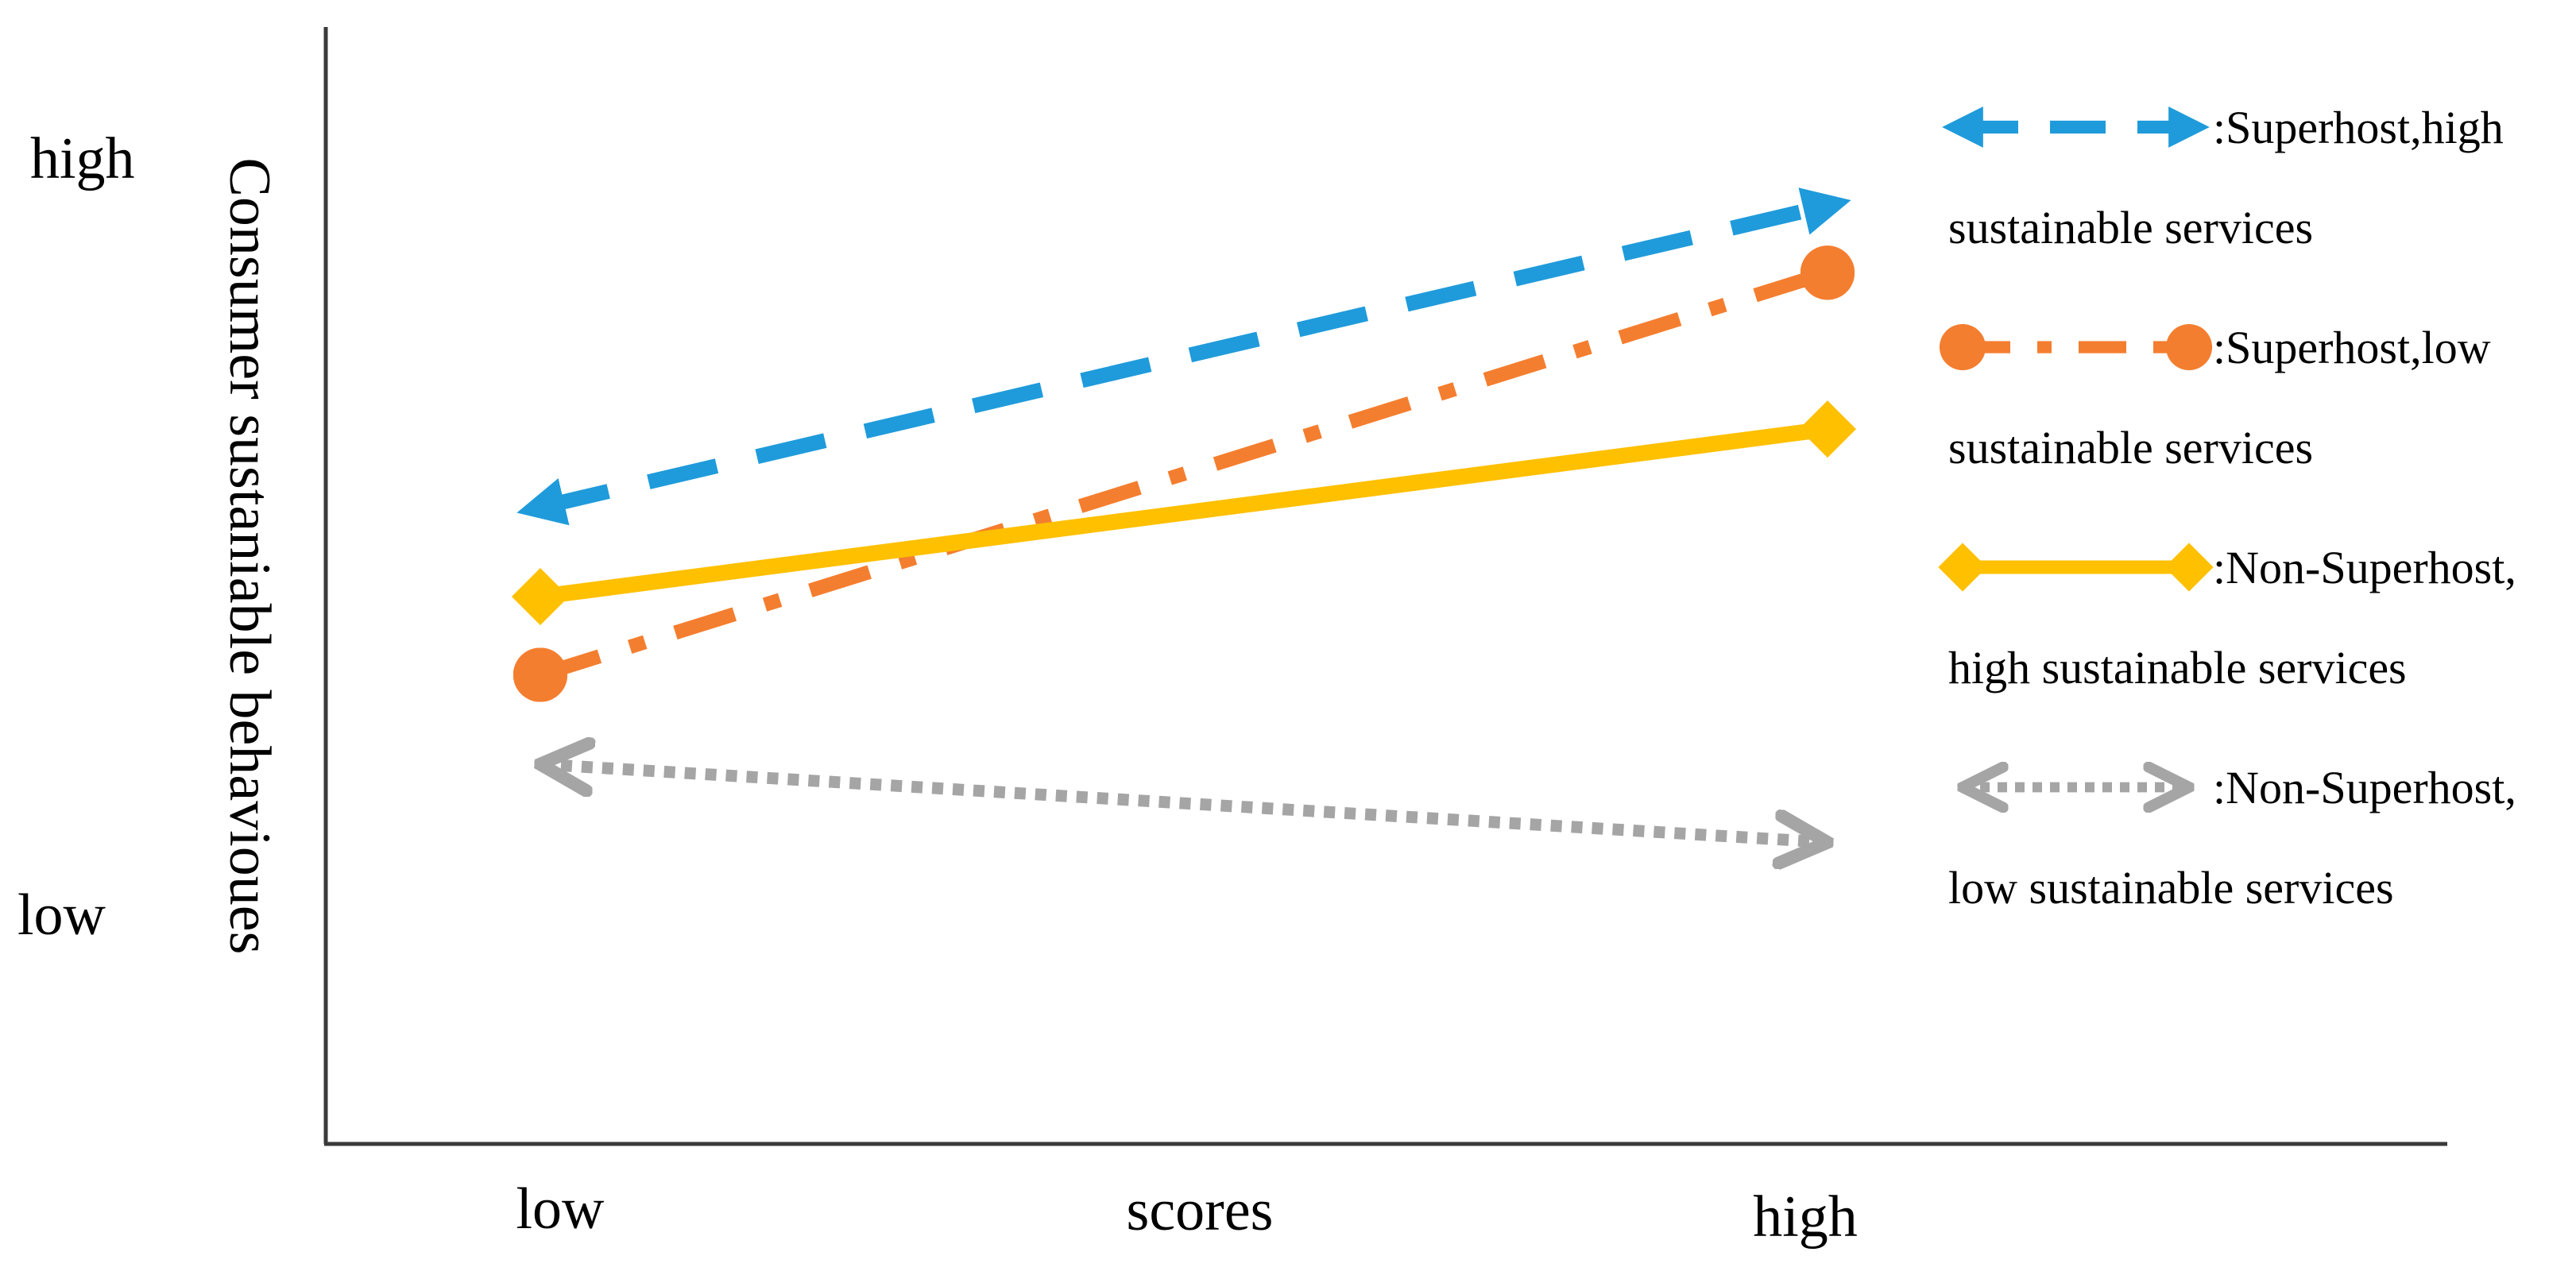  What do you see at coordinates (2130, 447) in the screenshot?
I see `legend-label-2-line-2: sustainable services` at bounding box center [2130, 447].